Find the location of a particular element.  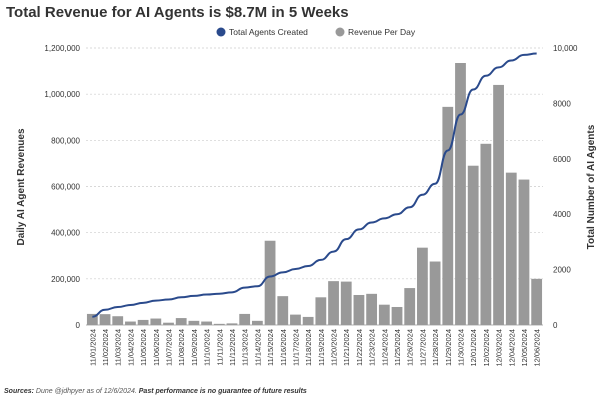

x-tick-label: 11/27/2024 is located at coordinates (422, 347).